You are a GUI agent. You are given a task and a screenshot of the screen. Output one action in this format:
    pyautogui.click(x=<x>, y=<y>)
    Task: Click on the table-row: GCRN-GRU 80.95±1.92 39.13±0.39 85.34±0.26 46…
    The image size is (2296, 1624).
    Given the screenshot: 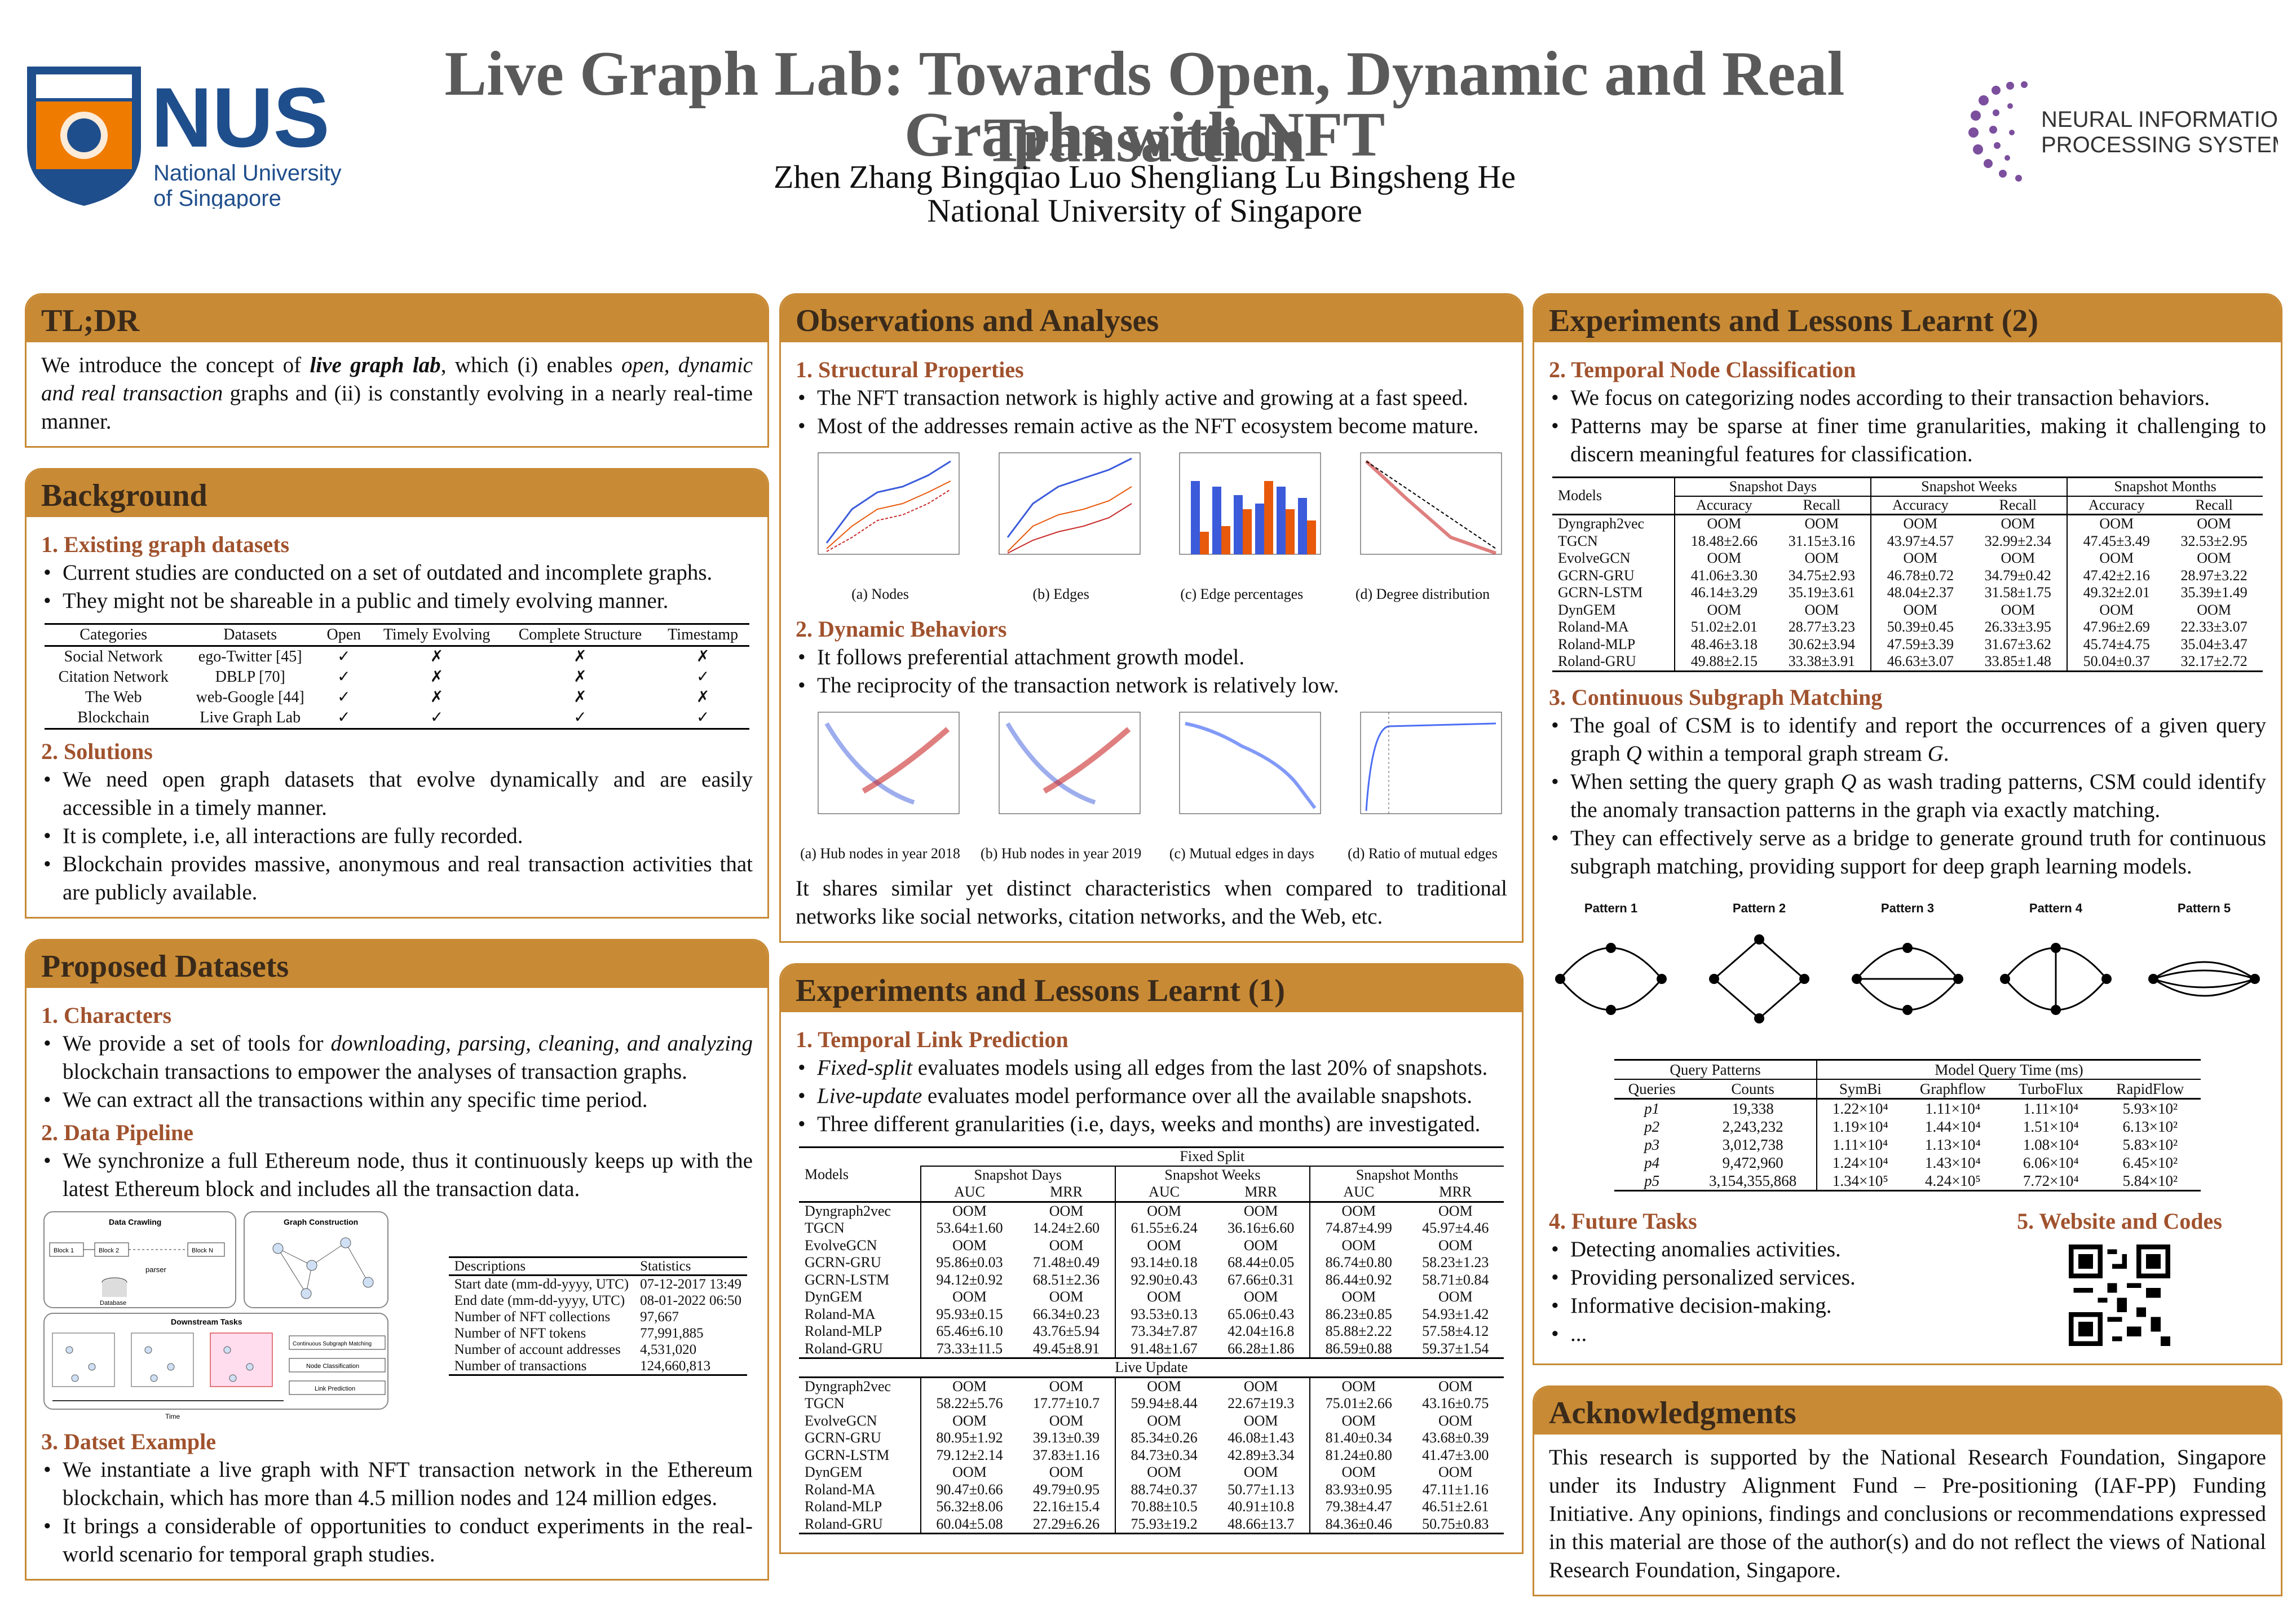 What is the action you would take?
    pyautogui.click(x=1147, y=1438)
    